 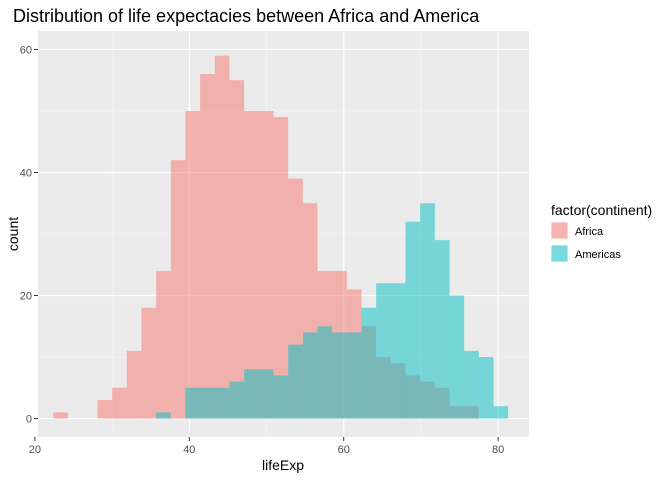 What do you see at coordinates (13, 234) in the screenshot?
I see `y-axis-title: count` at bounding box center [13, 234].